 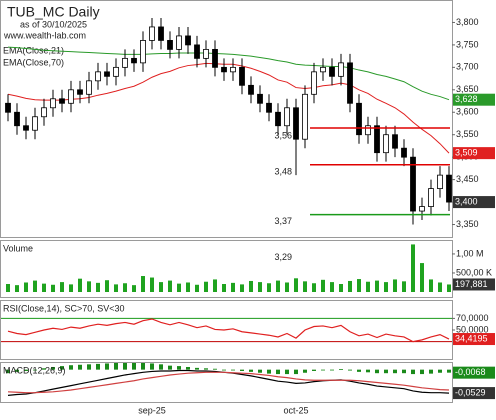 What do you see at coordinates (53, 12) in the screenshot?
I see `chart-title: TUB_MC Daily` at bounding box center [53, 12].